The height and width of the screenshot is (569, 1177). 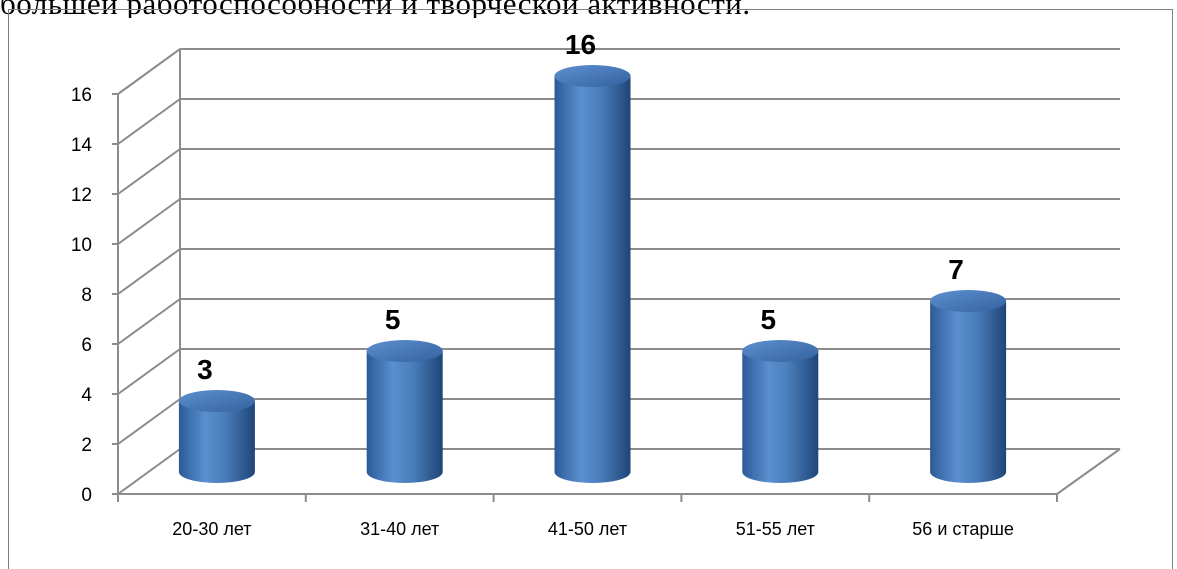 What do you see at coordinates (211, 529) in the screenshot?
I see `x-category-label: 20-30 лет` at bounding box center [211, 529].